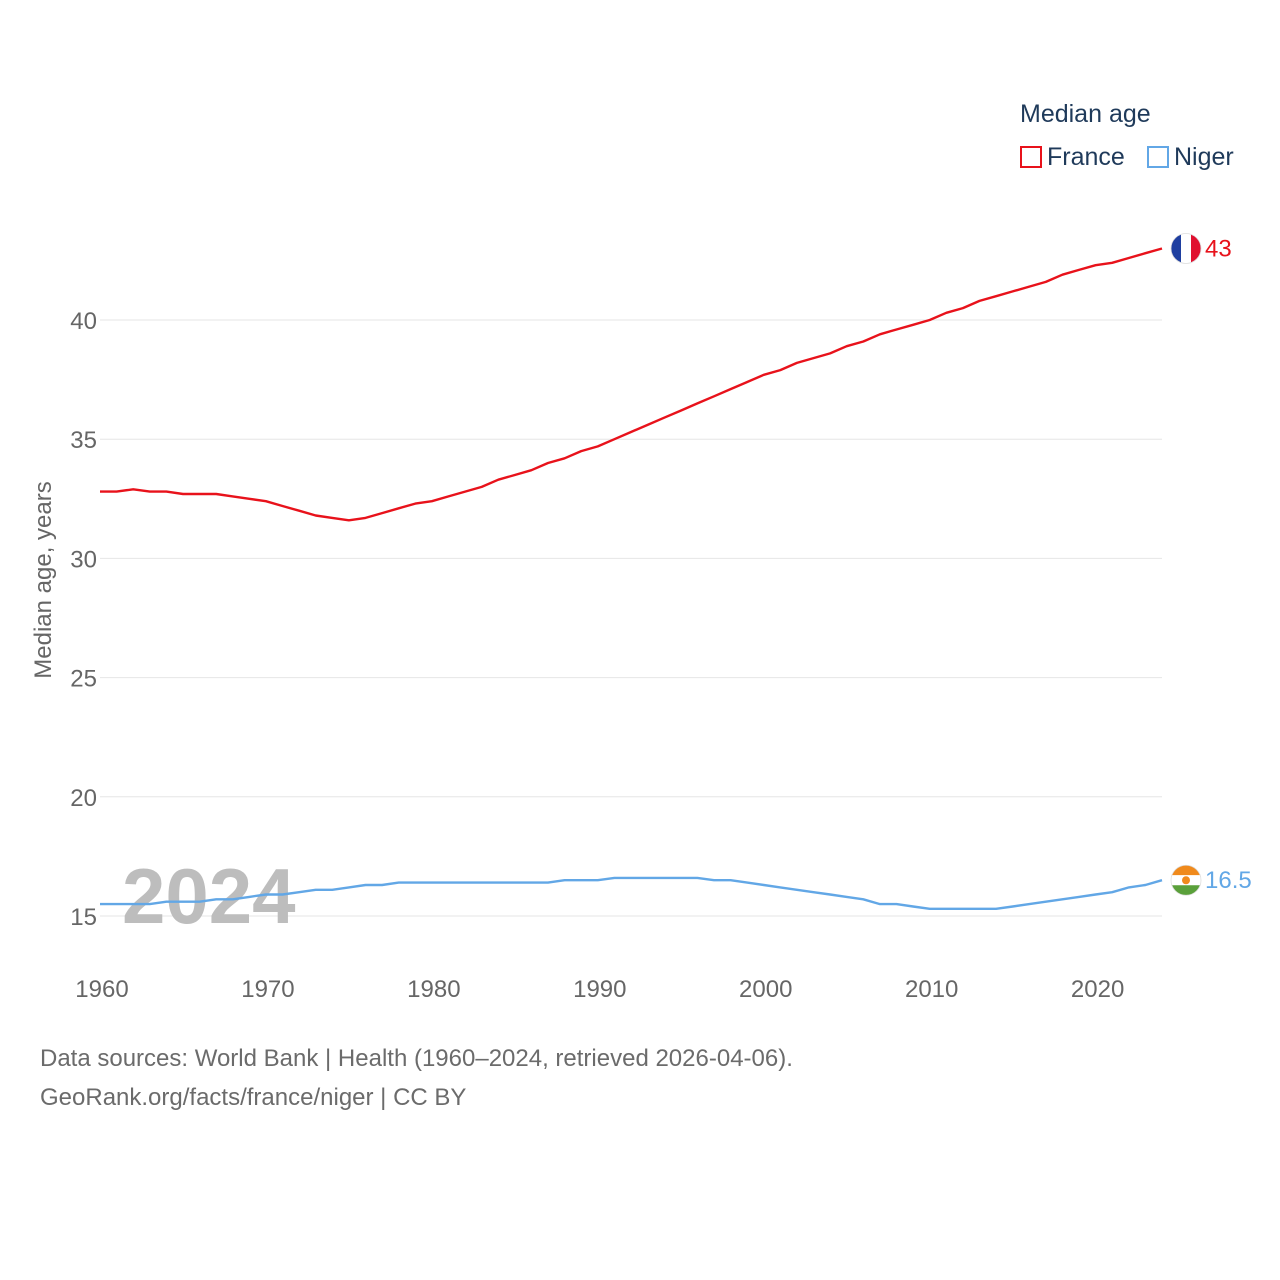 The height and width of the screenshot is (1280, 1280). What do you see at coordinates (1186, 880) in the screenshot?
I see `niger-flag-icon` at bounding box center [1186, 880].